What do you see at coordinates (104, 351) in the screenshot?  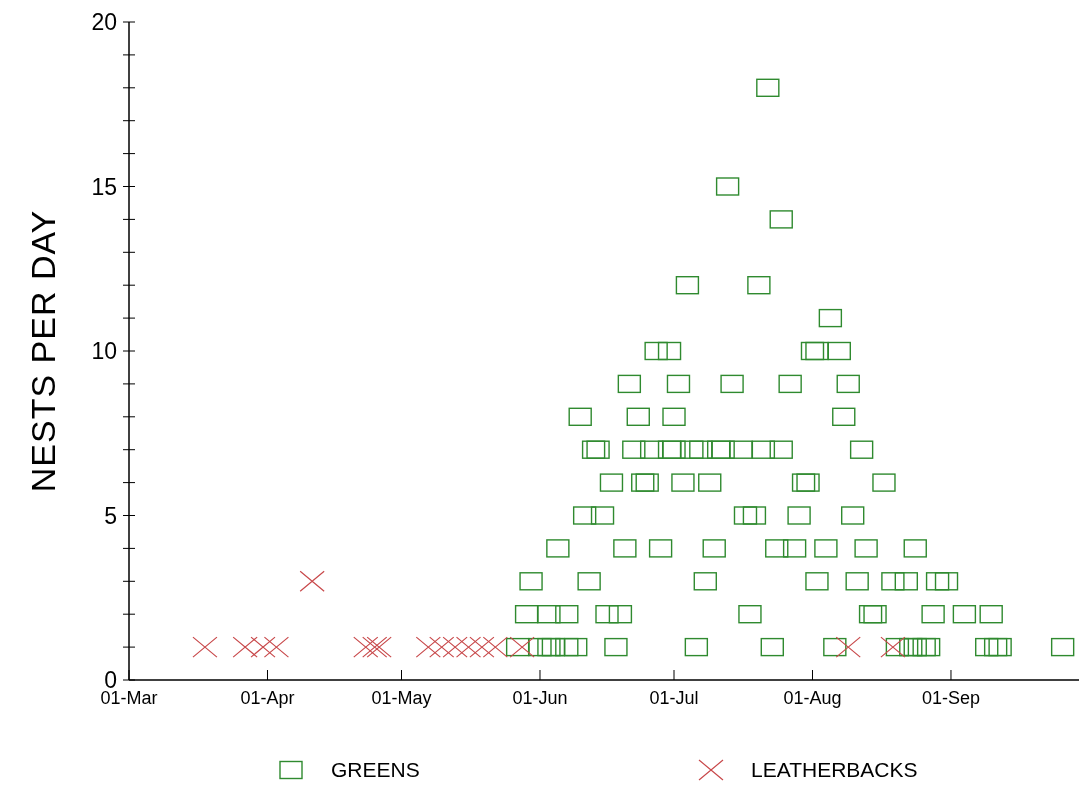 I see `y-tick-label: 10` at bounding box center [104, 351].